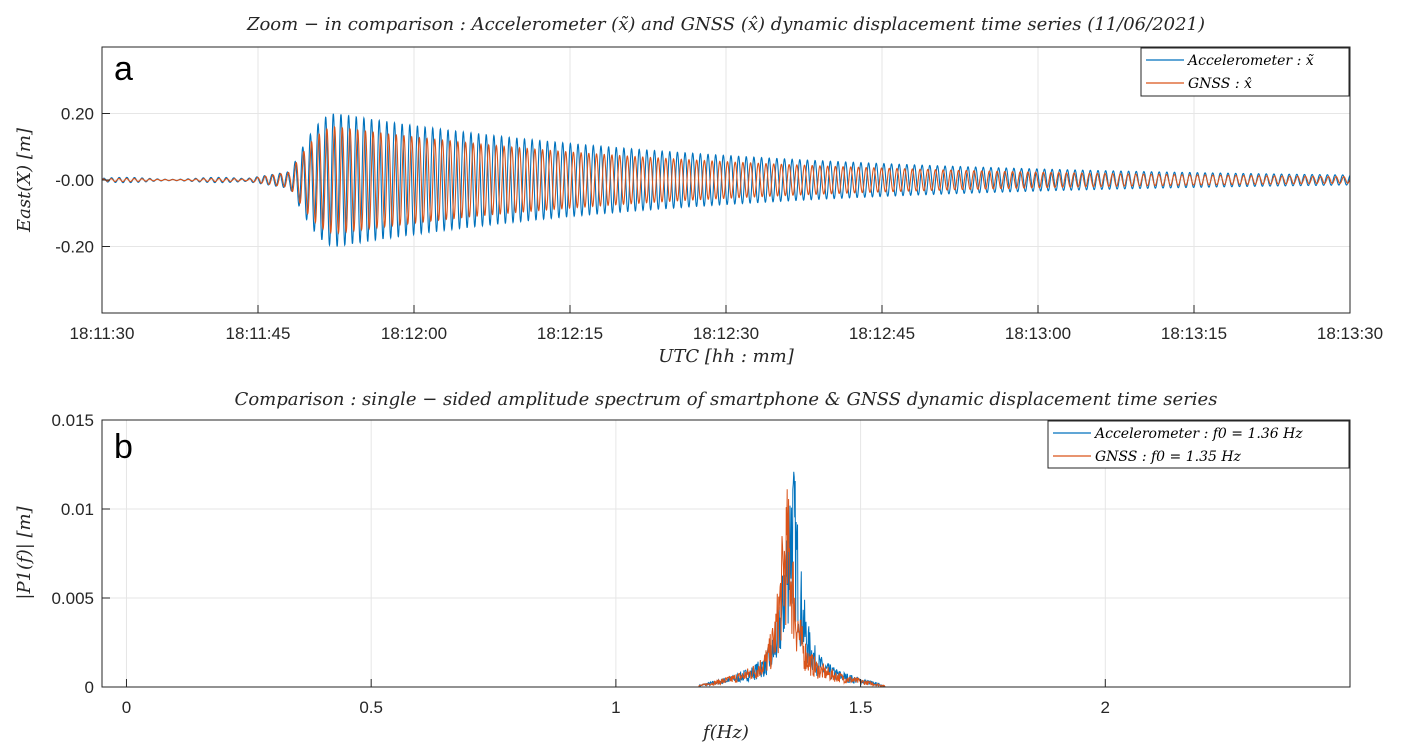 The width and height of the screenshot is (1403, 744). I want to click on legend-b-accelerometer-label: Accelerometer : f0 = 1.36 Hz, so click(1198, 434).